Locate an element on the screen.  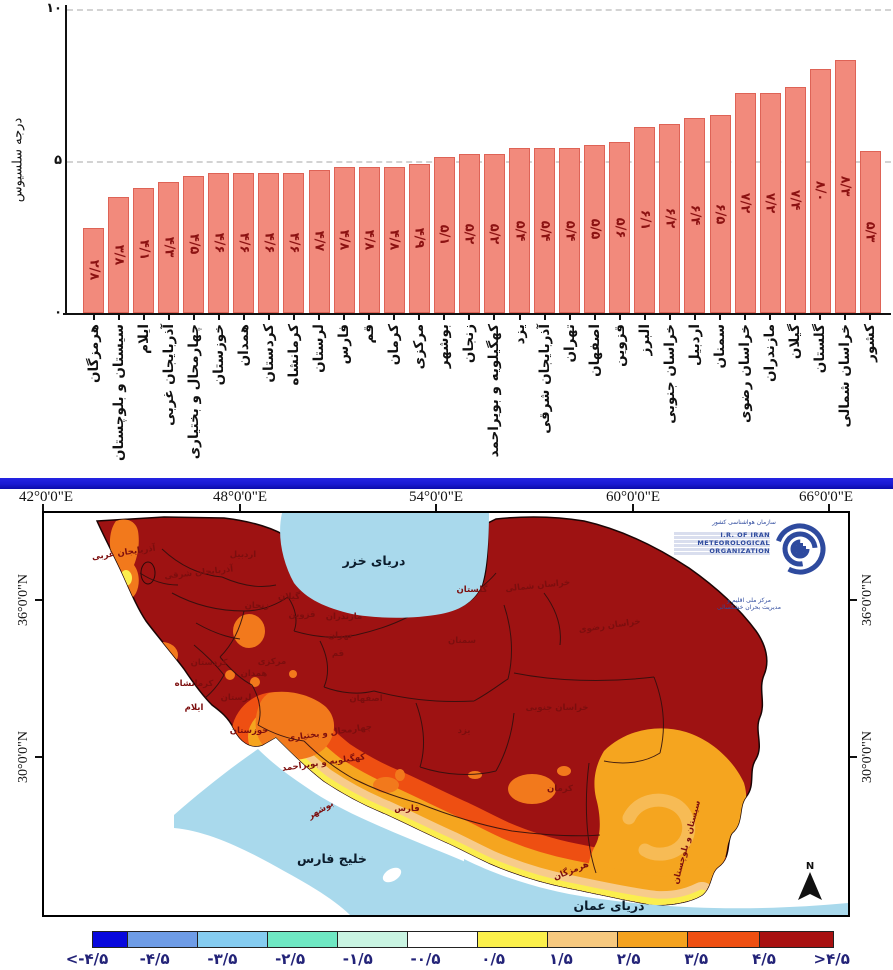
bar: ۴/۵ is located at coordinates (194, 244).